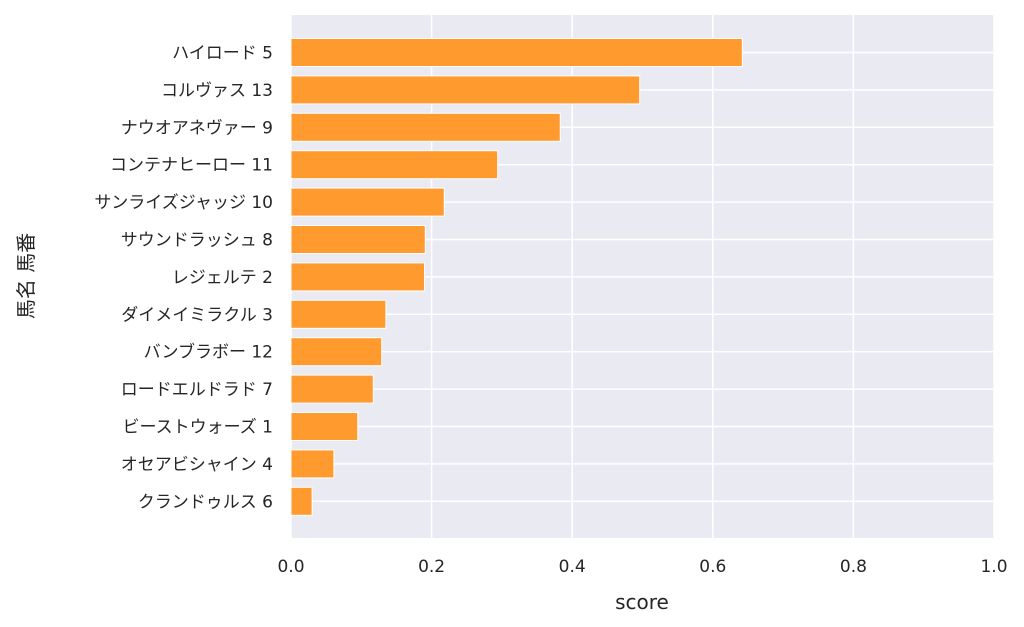 The height and width of the screenshot is (627, 1024). What do you see at coordinates (197, 390) in the screenshot?
I see `y-tick-label: ロードエルドラド 7` at bounding box center [197, 390].